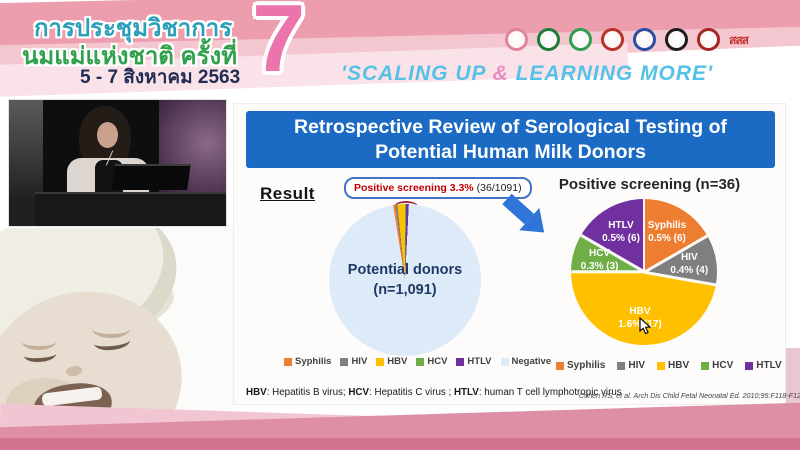  Describe the element at coordinates (516, 39) in the screenshot. I see `breastfeeding-foundation-logo` at that location.